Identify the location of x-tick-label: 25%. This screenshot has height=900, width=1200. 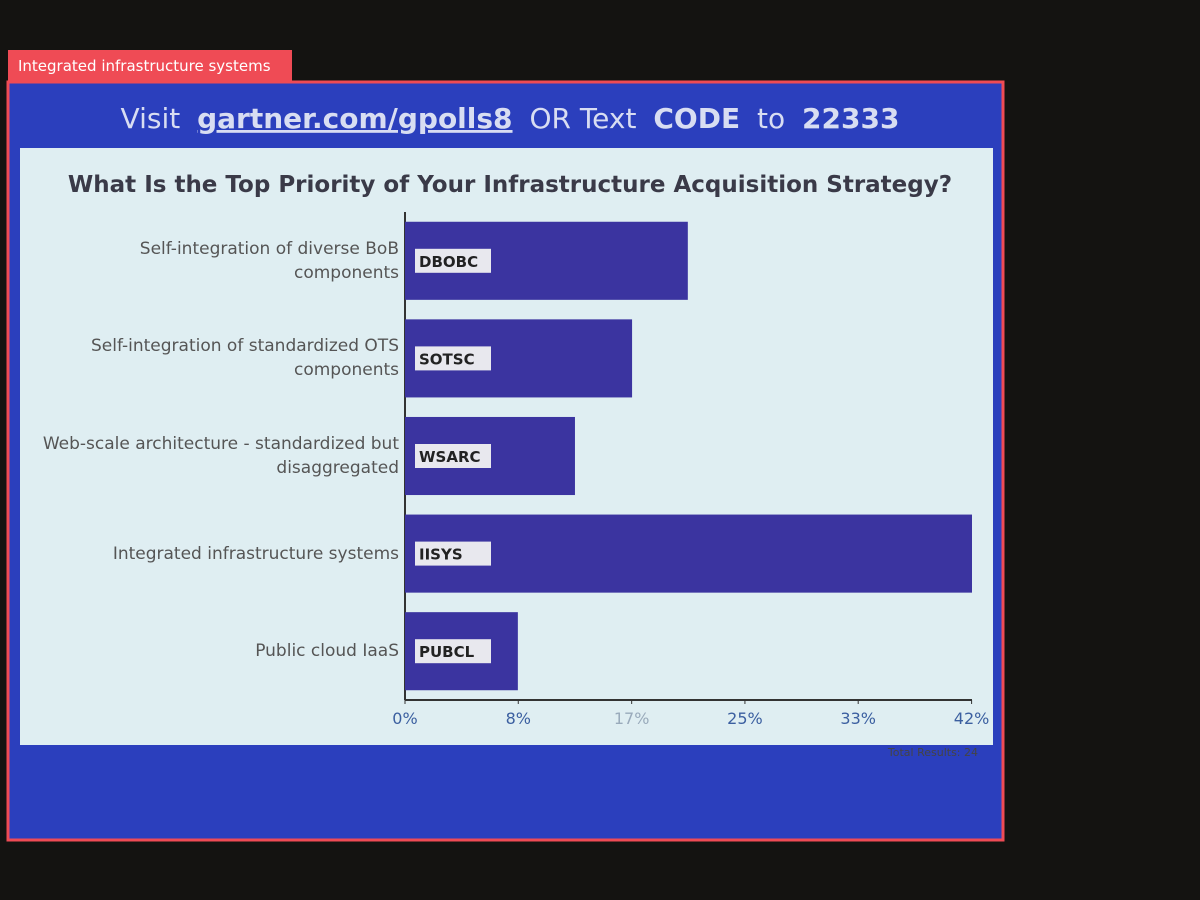
(745, 718).